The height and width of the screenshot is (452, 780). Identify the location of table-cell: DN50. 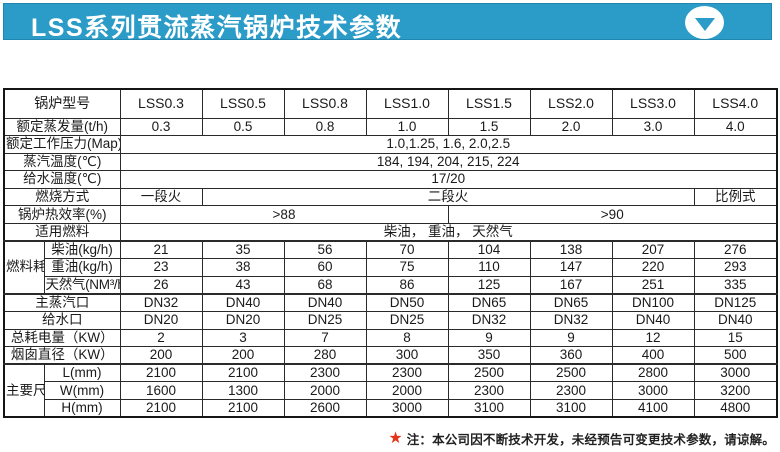
(407, 302).